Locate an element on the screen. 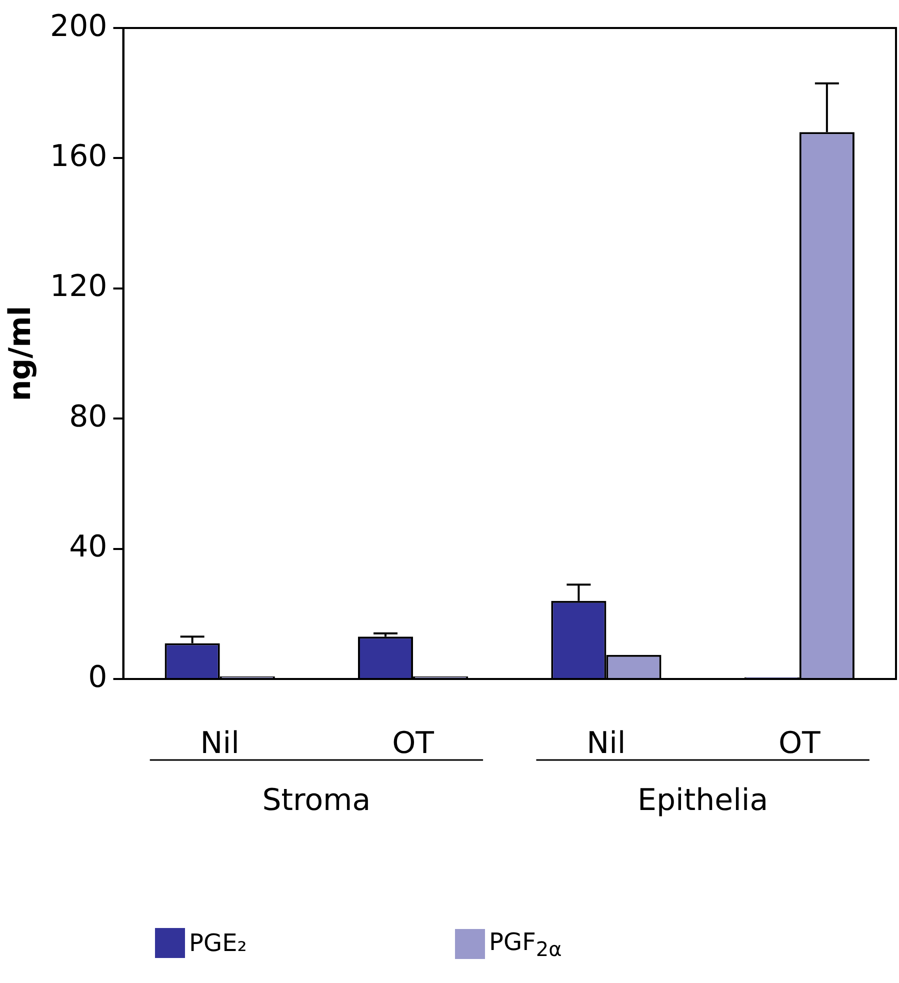 This screenshot has width=899, height=983. y-tick-label: 160 is located at coordinates (79, 156).